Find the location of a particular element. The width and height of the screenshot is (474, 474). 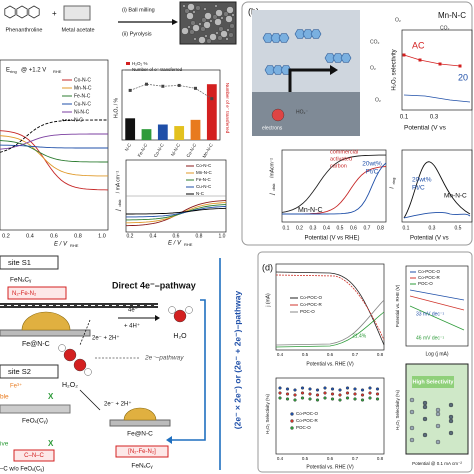

label: Potential @ 0.1 mA cm⁻² is located at coordinates (437, 463).